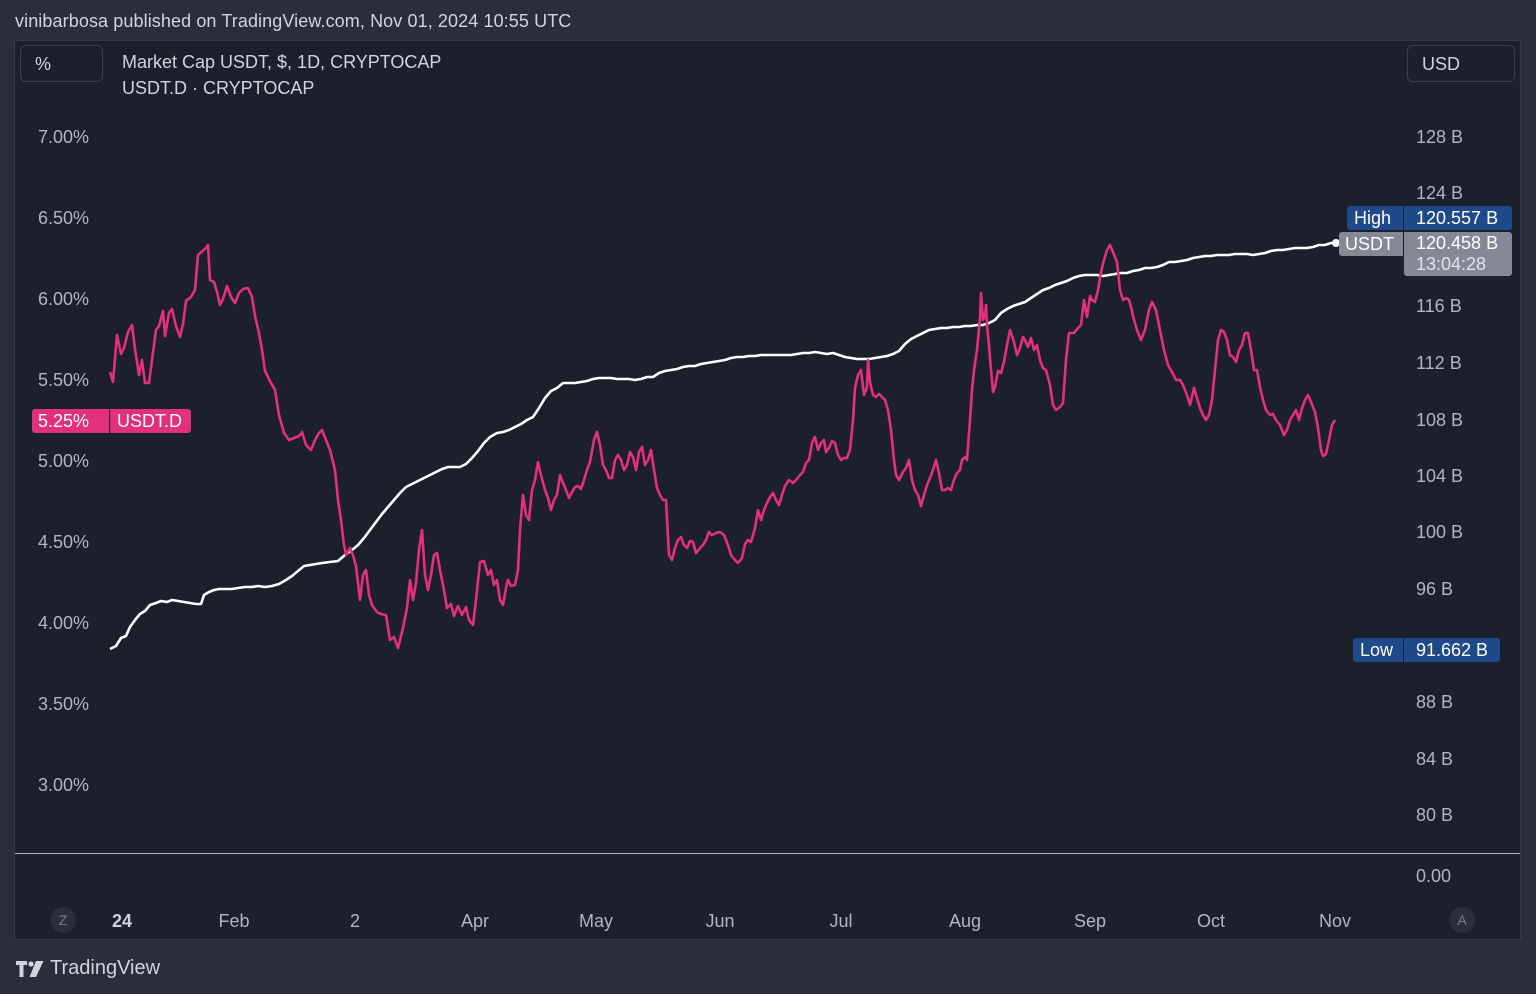 The height and width of the screenshot is (994, 1536). What do you see at coordinates (64, 704) in the screenshot?
I see `left-tick: 3.50%` at bounding box center [64, 704].